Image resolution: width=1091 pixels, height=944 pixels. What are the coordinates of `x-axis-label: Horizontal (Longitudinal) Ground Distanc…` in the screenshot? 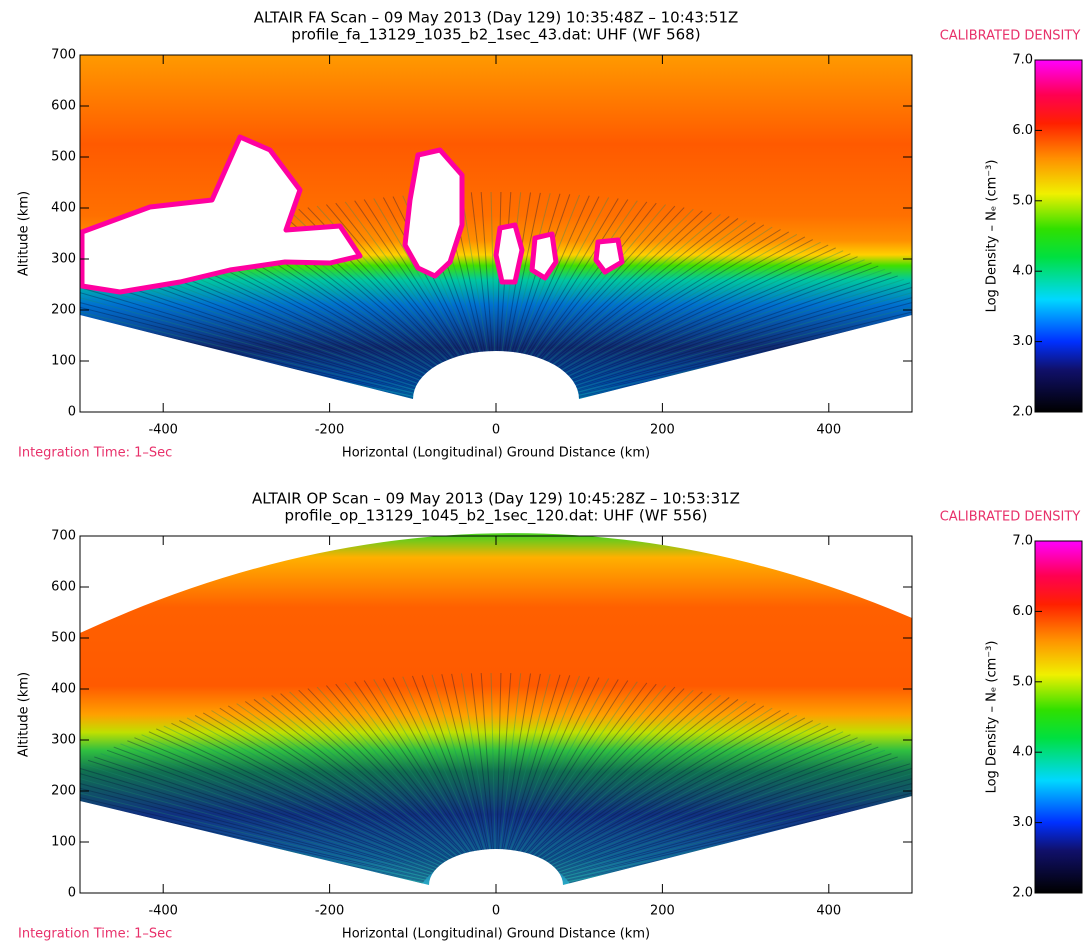 It's located at (496, 453).